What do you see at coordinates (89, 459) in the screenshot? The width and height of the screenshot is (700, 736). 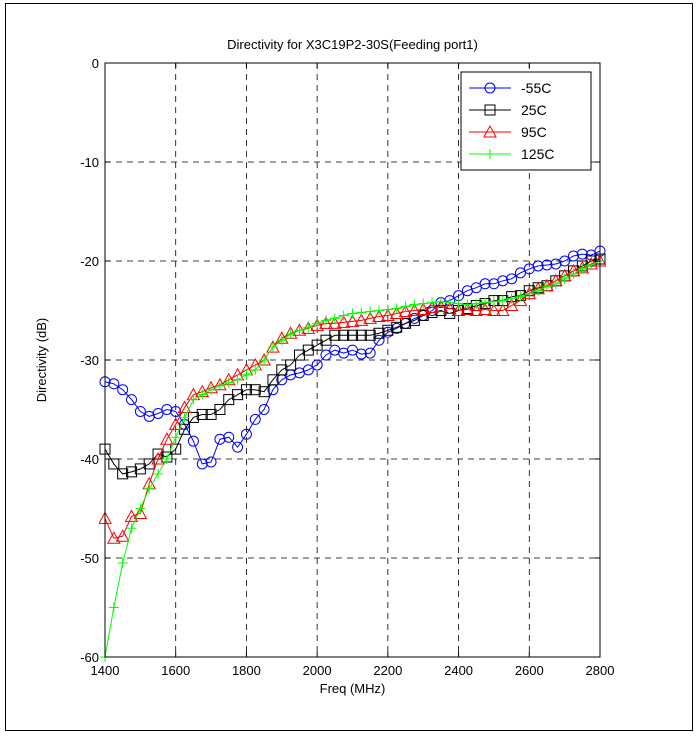 I see `y-tick-label: -40` at bounding box center [89, 459].